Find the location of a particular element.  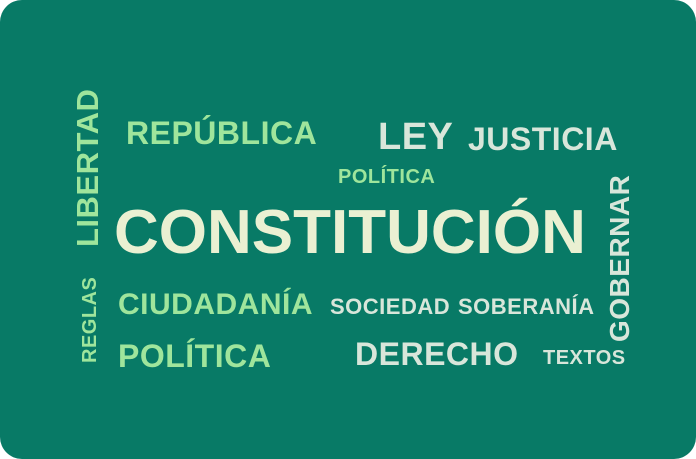

word-politica: POLÍTICA is located at coordinates (195, 356).